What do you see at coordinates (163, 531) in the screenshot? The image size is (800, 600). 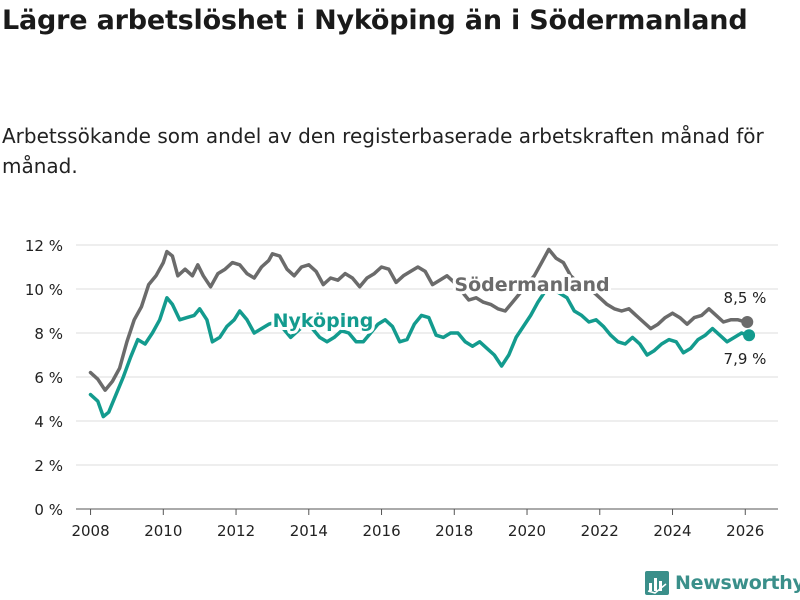 I see `x-tick-label: 2010` at bounding box center [163, 531].